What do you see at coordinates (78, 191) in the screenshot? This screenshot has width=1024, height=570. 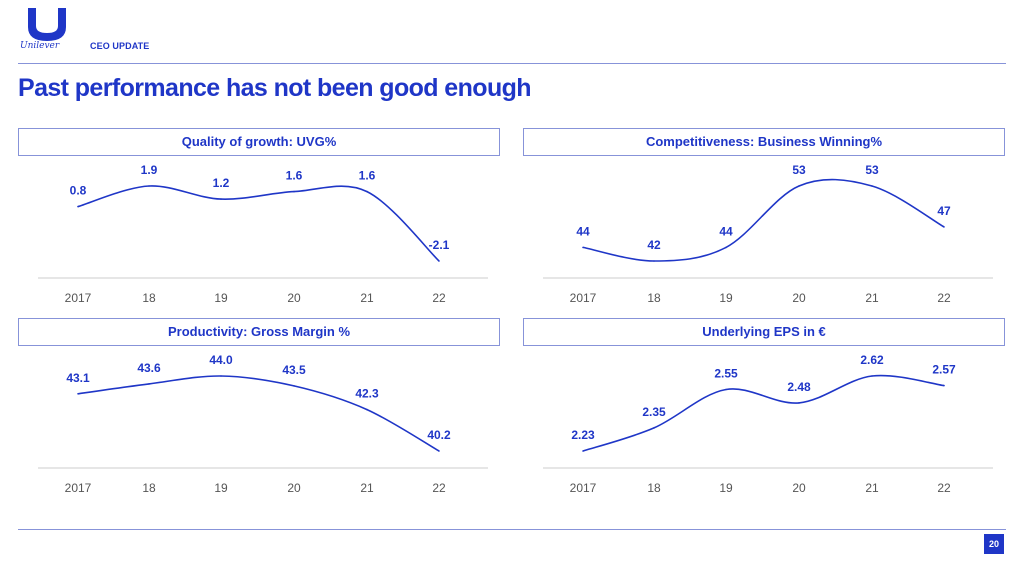 I see `data-label: 0.8` at bounding box center [78, 191].